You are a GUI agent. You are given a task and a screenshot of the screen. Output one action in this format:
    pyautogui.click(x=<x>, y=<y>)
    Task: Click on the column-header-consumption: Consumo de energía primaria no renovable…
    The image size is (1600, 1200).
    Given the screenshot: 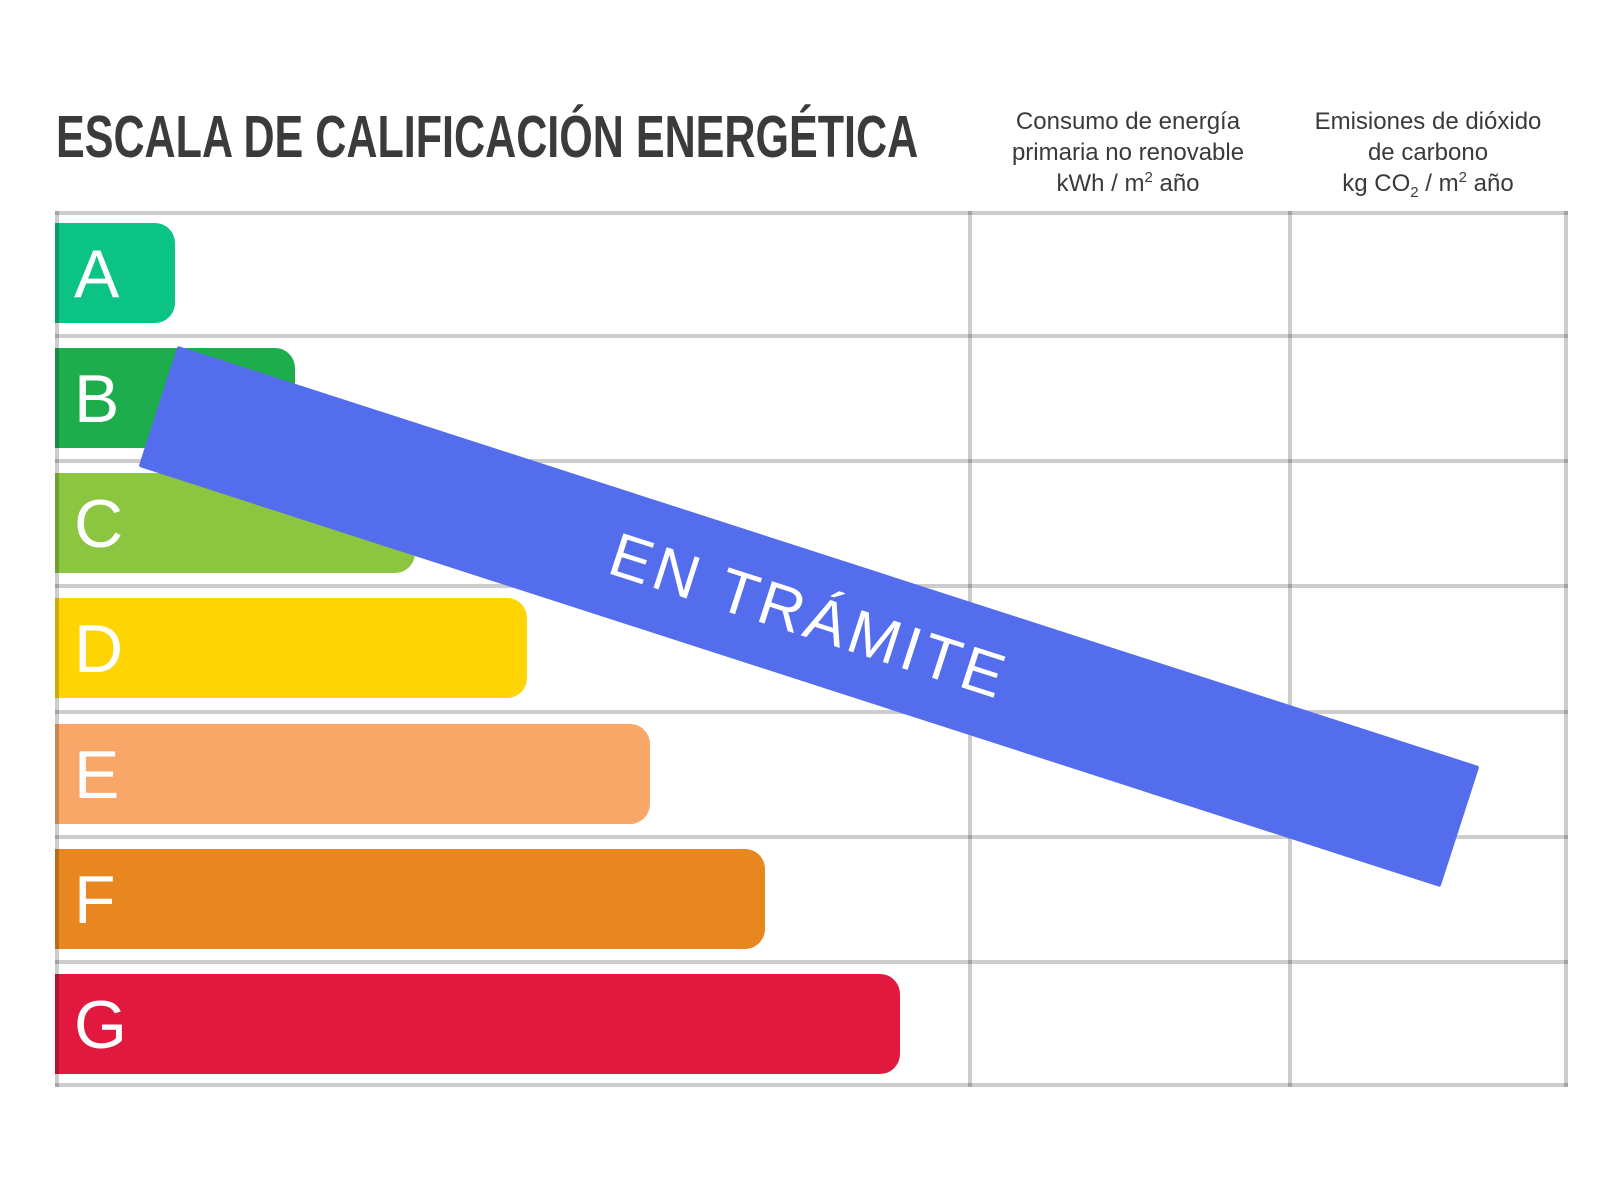 What is the action you would take?
    pyautogui.click(x=1128, y=152)
    